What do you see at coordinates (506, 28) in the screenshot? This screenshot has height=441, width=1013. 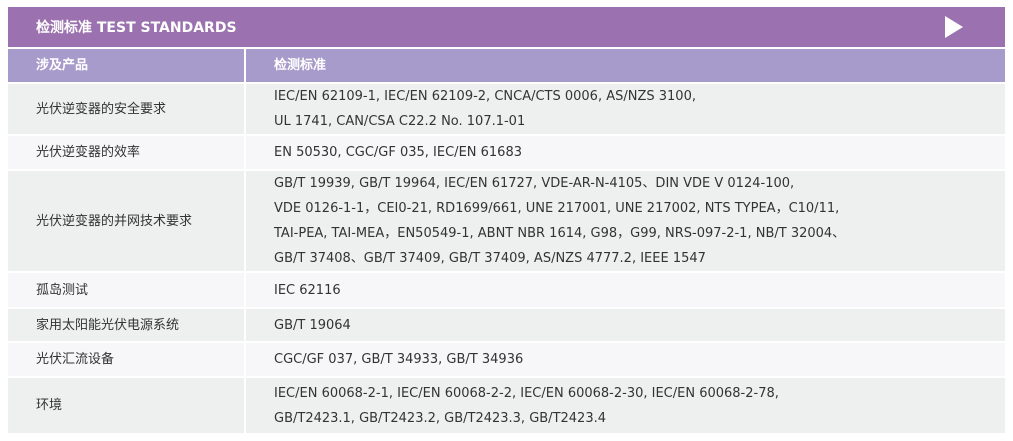 I see `panel-title-bar: 检测标准 TEST STANDARDS` at bounding box center [506, 28].